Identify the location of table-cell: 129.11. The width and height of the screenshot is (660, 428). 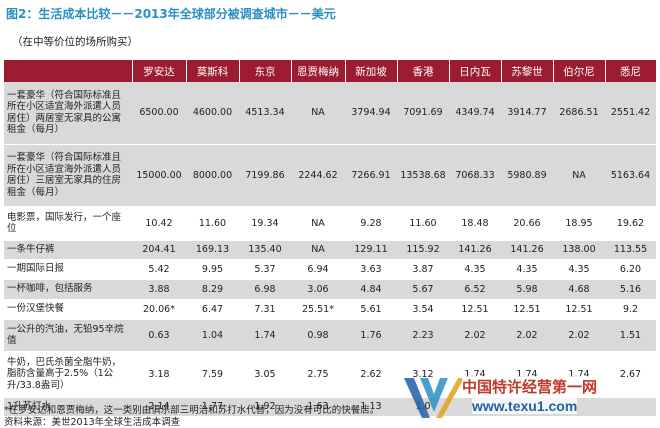
(371, 250).